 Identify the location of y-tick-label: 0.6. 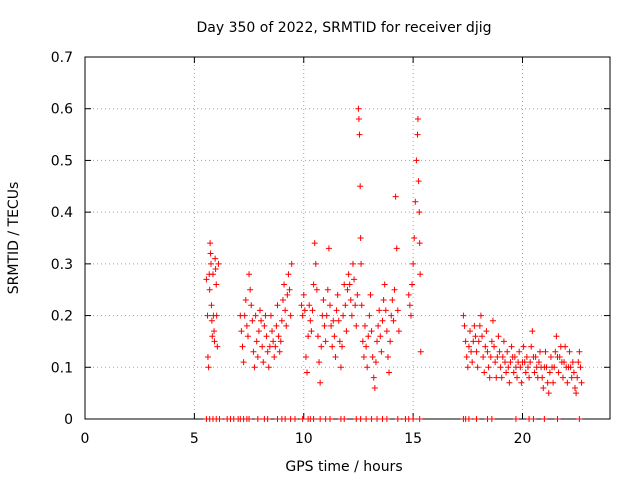
(62, 110).